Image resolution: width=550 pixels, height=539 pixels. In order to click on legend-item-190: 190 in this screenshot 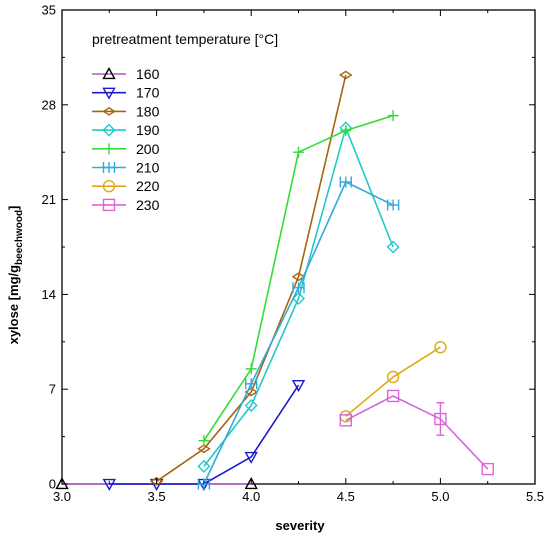, I will do `click(126, 130)`.